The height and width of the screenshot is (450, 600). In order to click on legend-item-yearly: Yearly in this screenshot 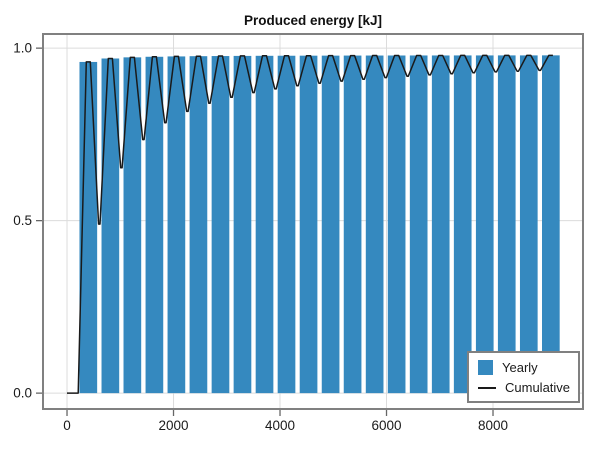, I will do `click(523, 367)`.